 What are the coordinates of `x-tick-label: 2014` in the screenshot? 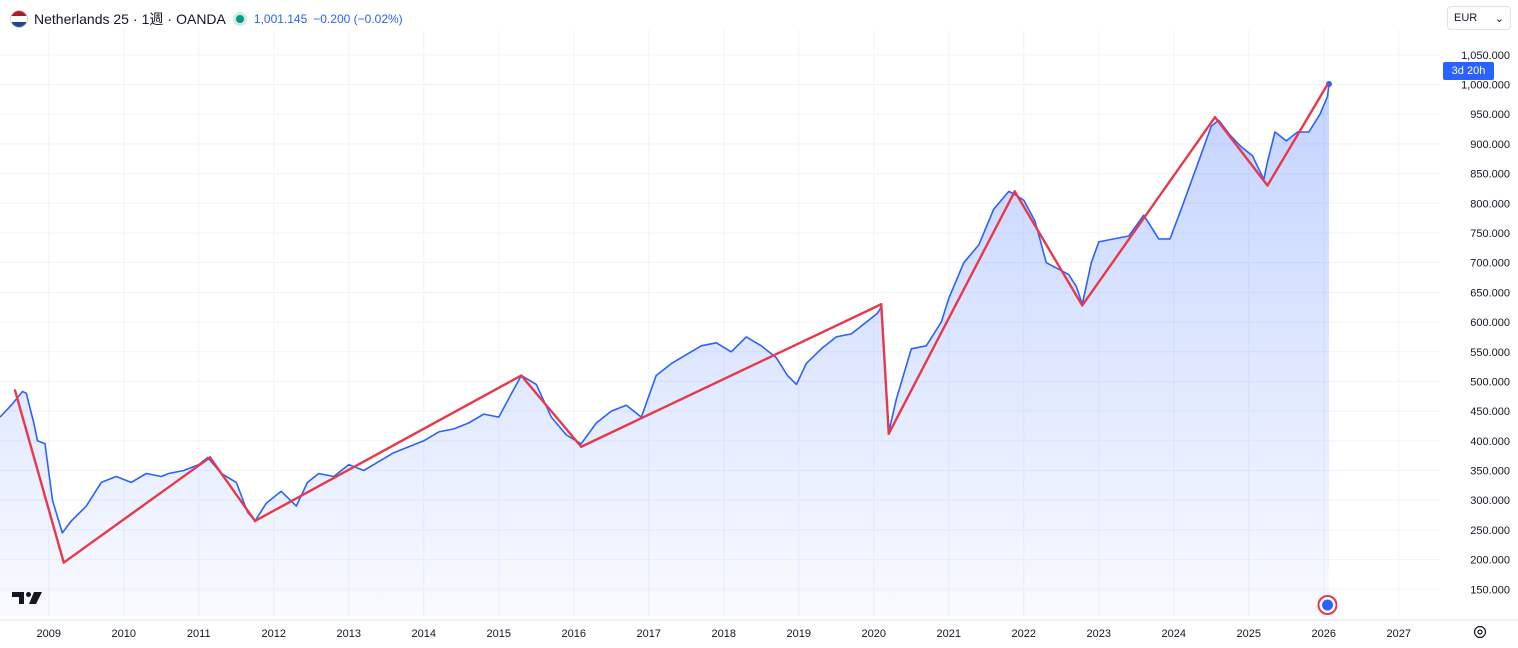 It's located at (424, 634).